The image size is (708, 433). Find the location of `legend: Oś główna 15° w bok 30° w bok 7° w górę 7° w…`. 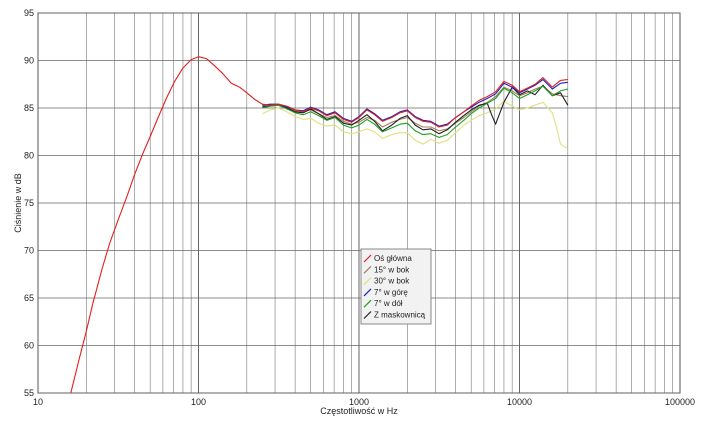

legend: Oś główna 15° w bok 30° w bok 7° w górę 7° w… is located at coordinates (396, 286).